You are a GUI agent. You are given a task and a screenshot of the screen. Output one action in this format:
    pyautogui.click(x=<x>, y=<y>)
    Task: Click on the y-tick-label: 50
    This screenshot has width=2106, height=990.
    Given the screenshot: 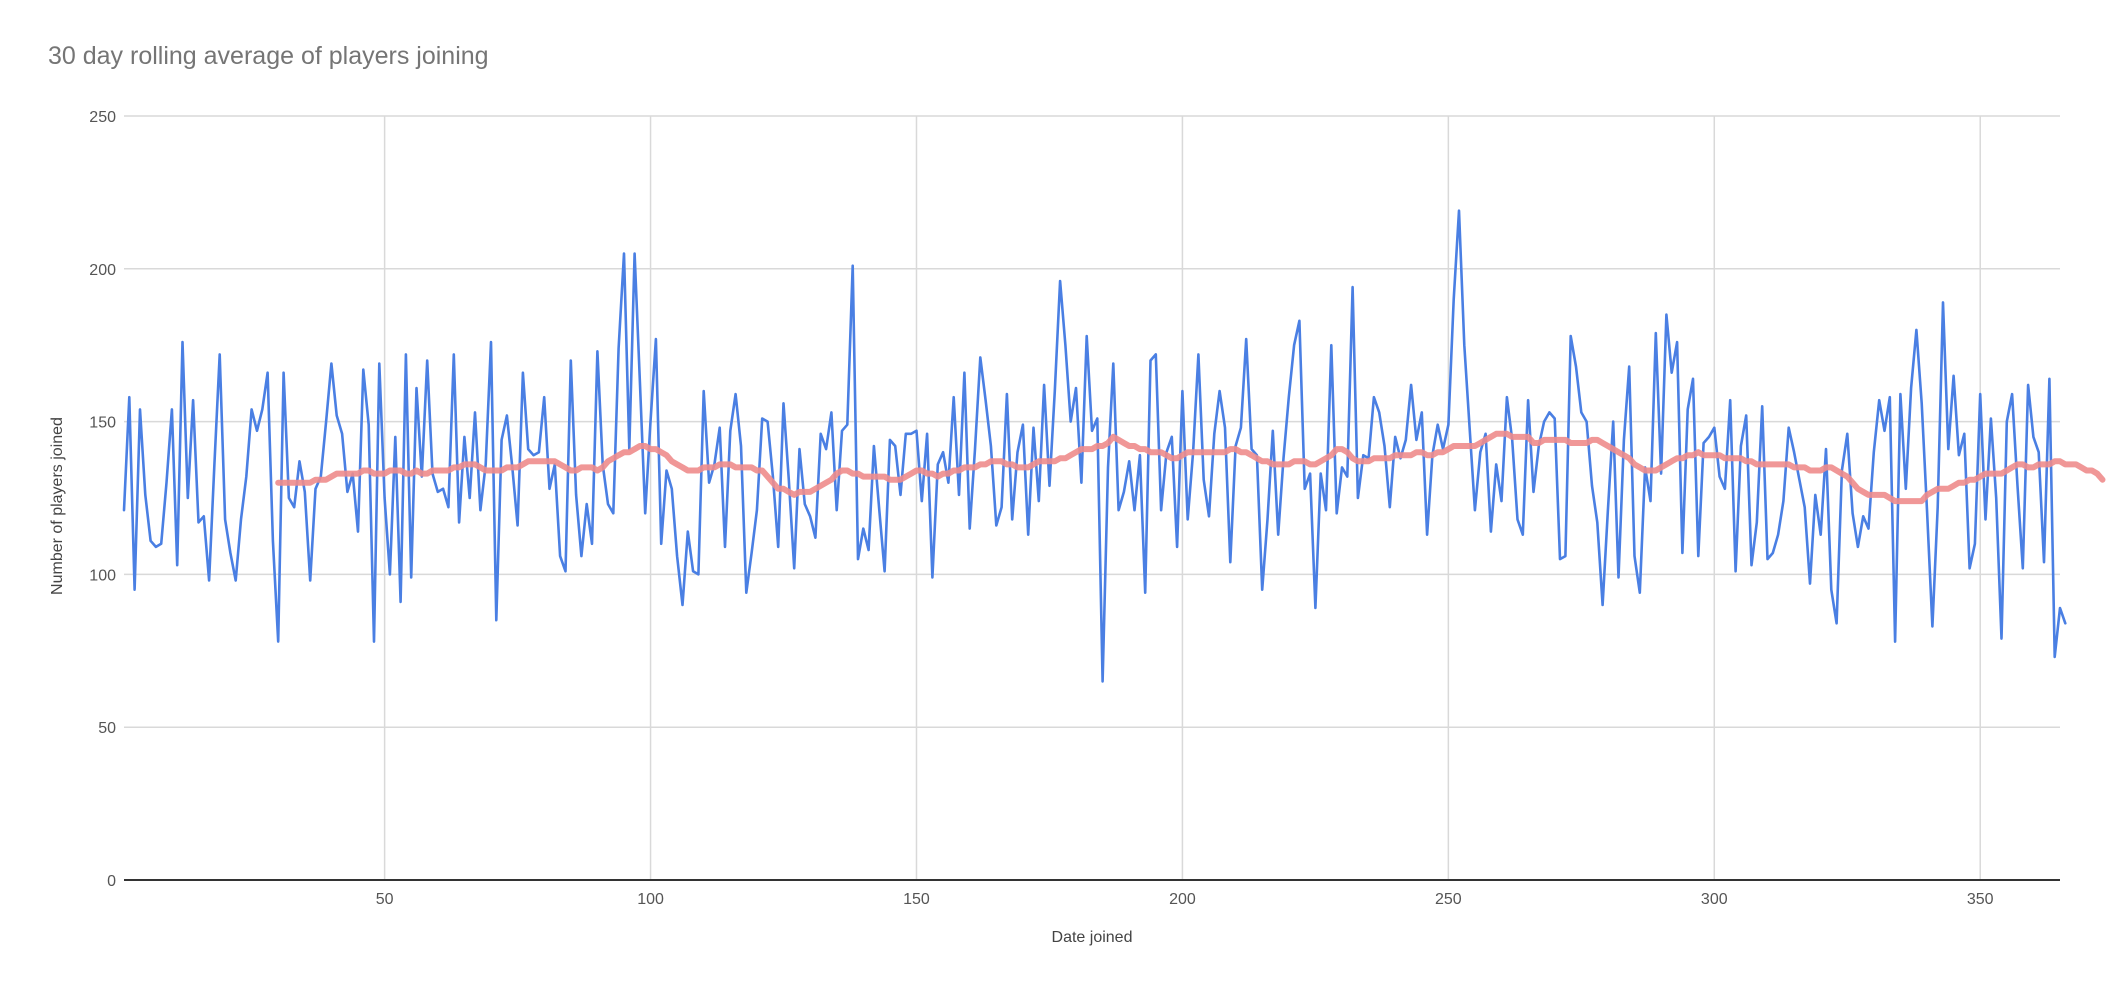 What is the action you would take?
    pyautogui.click(x=107, y=728)
    